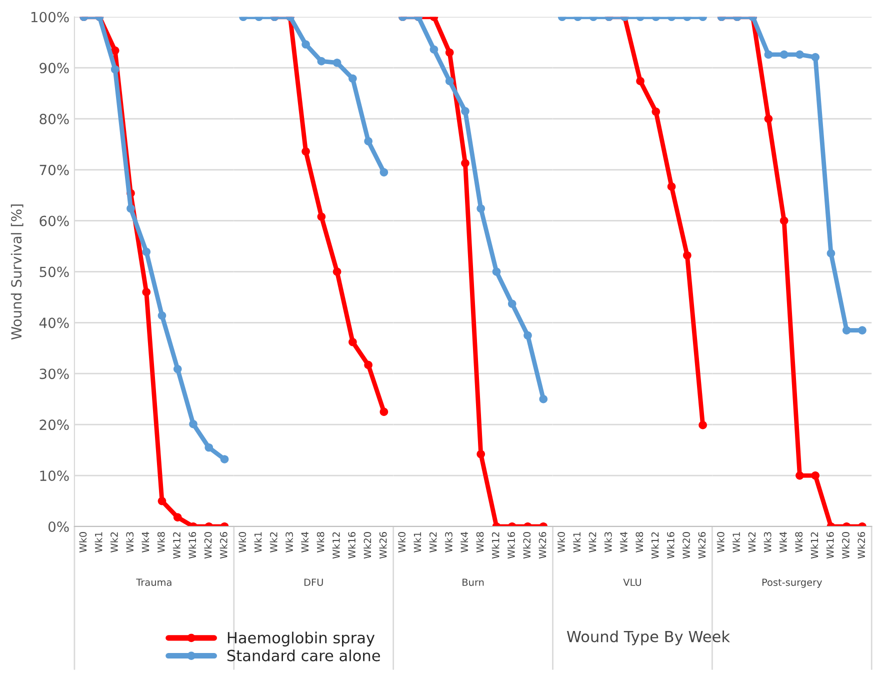 This screenshot has height=675, width=876. What do you see at coordinates (54, 374) in the screenshot?
I see `y-tick-label: 30%` at bounding box center [54, 374].